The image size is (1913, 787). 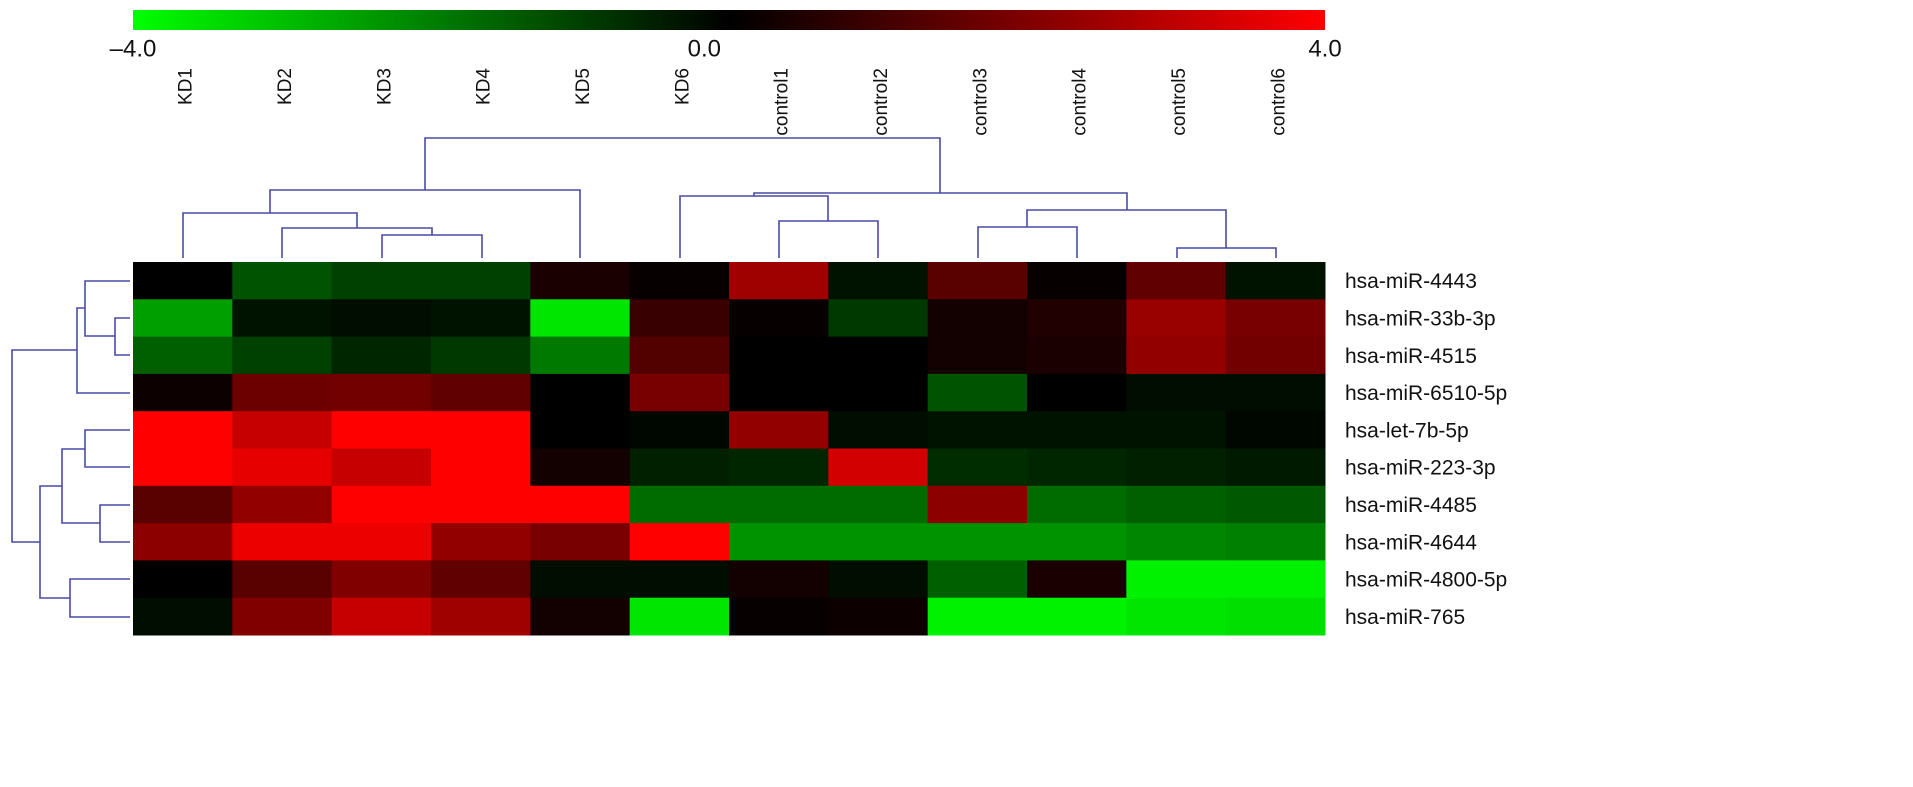 I want to click on colorbar-tick-label: 4.0, so click(x=1324, y=48).